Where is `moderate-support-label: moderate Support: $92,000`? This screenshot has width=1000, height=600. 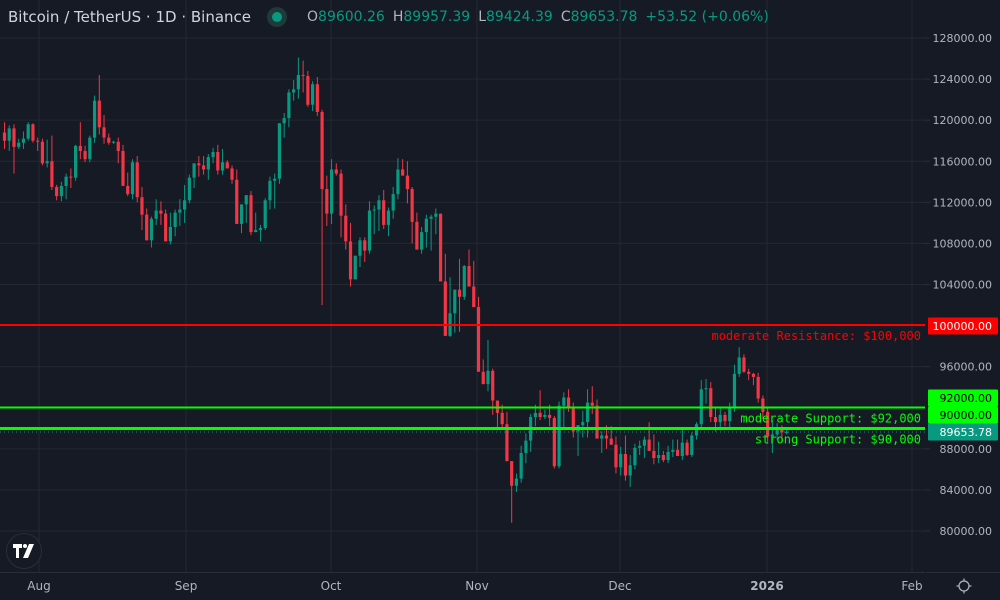 moderate-support-label: moderate Support: $92,000 is located at coordinates (830, 419).